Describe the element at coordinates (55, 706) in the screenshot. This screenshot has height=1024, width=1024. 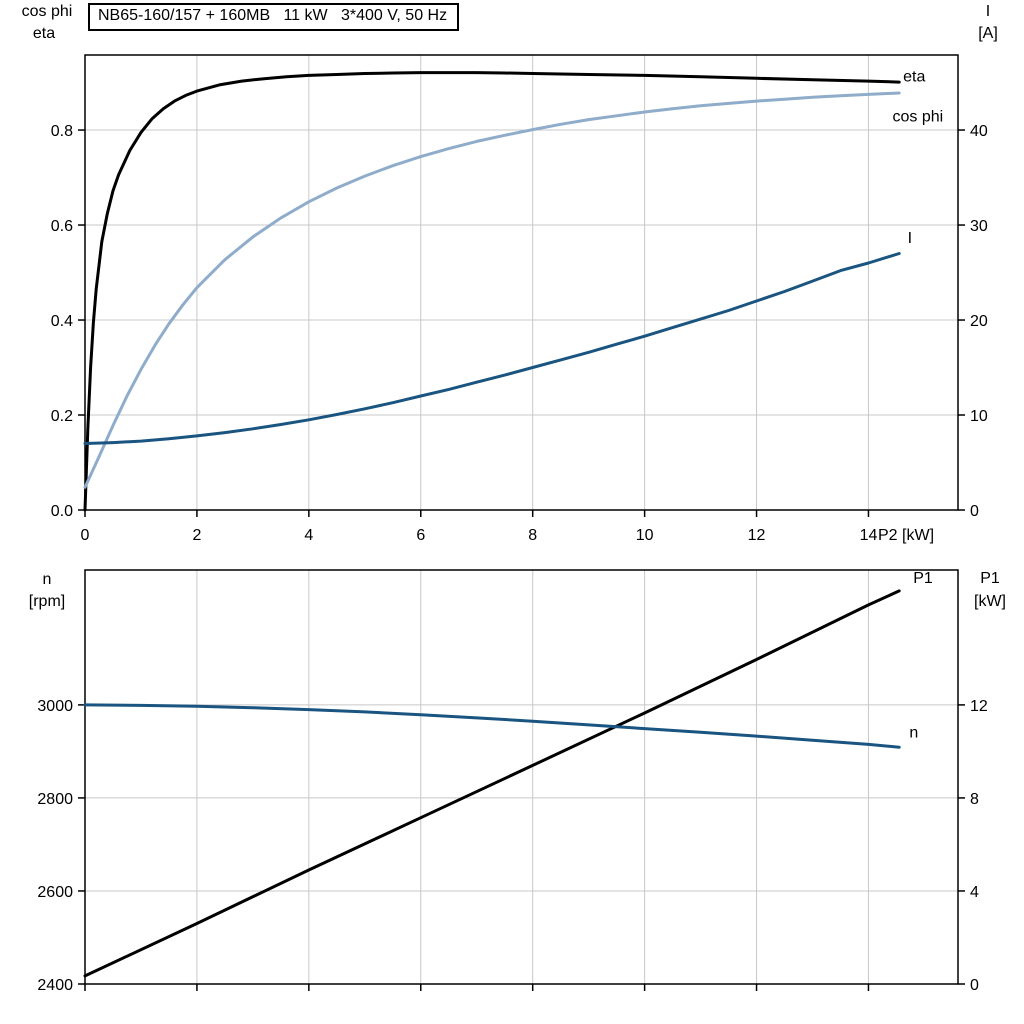
I see `left-tick-label: 3000` at that location.